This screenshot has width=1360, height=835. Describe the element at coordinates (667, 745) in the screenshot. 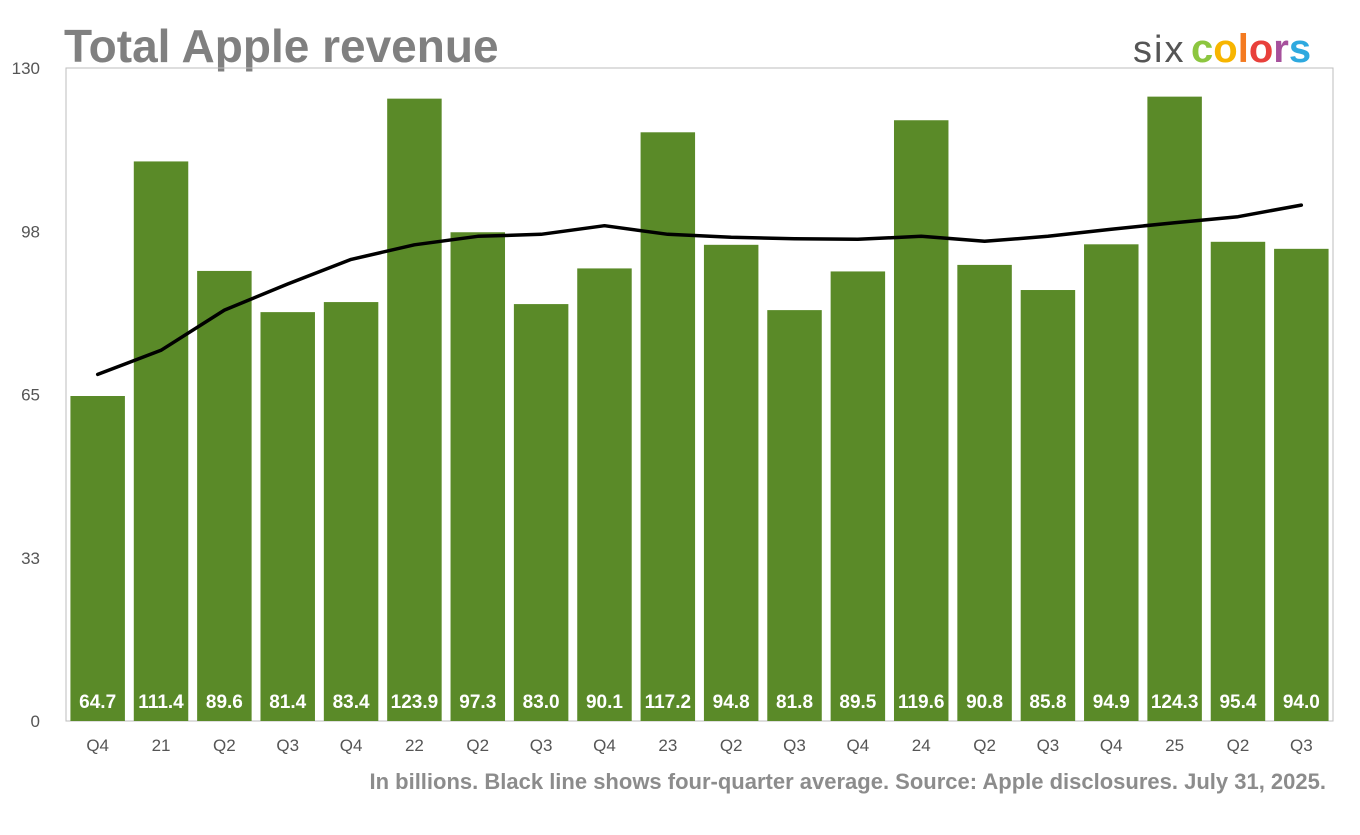

I see `x-tick-label: 23` at that location.